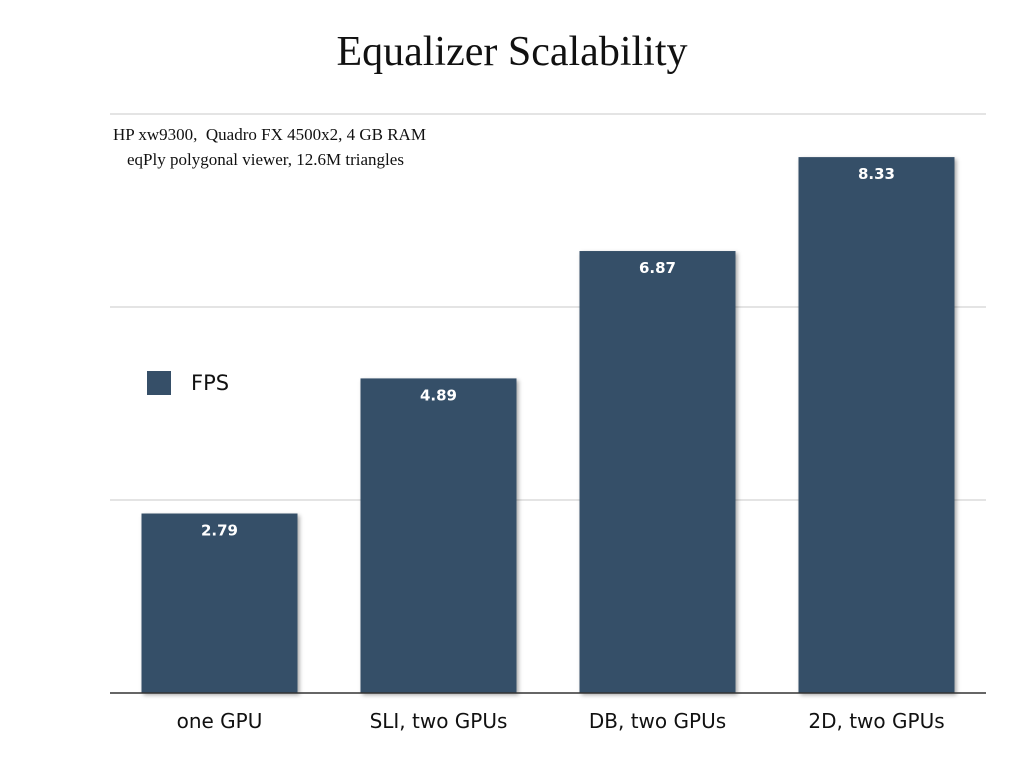  I want to click on chart-title: Equalizer Scalability, so click(512, 52).